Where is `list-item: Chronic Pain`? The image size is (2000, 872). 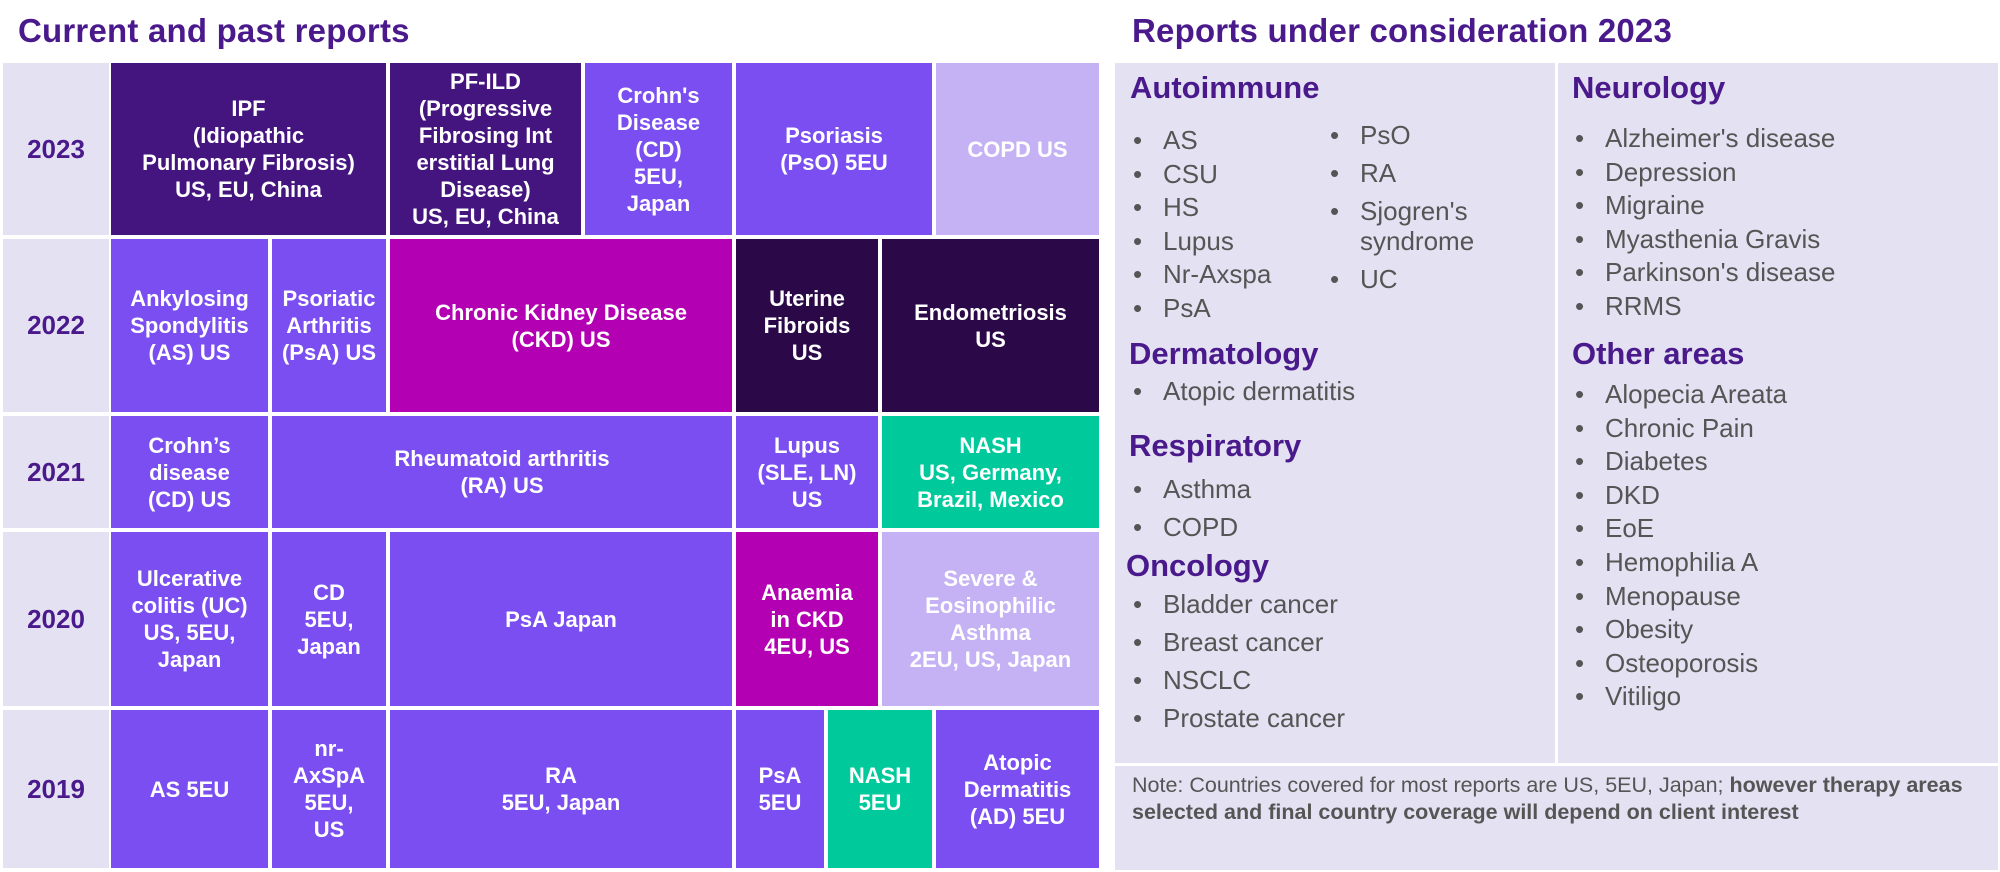
list-item: Chronic Pain is located at coordinates (1679, 429).